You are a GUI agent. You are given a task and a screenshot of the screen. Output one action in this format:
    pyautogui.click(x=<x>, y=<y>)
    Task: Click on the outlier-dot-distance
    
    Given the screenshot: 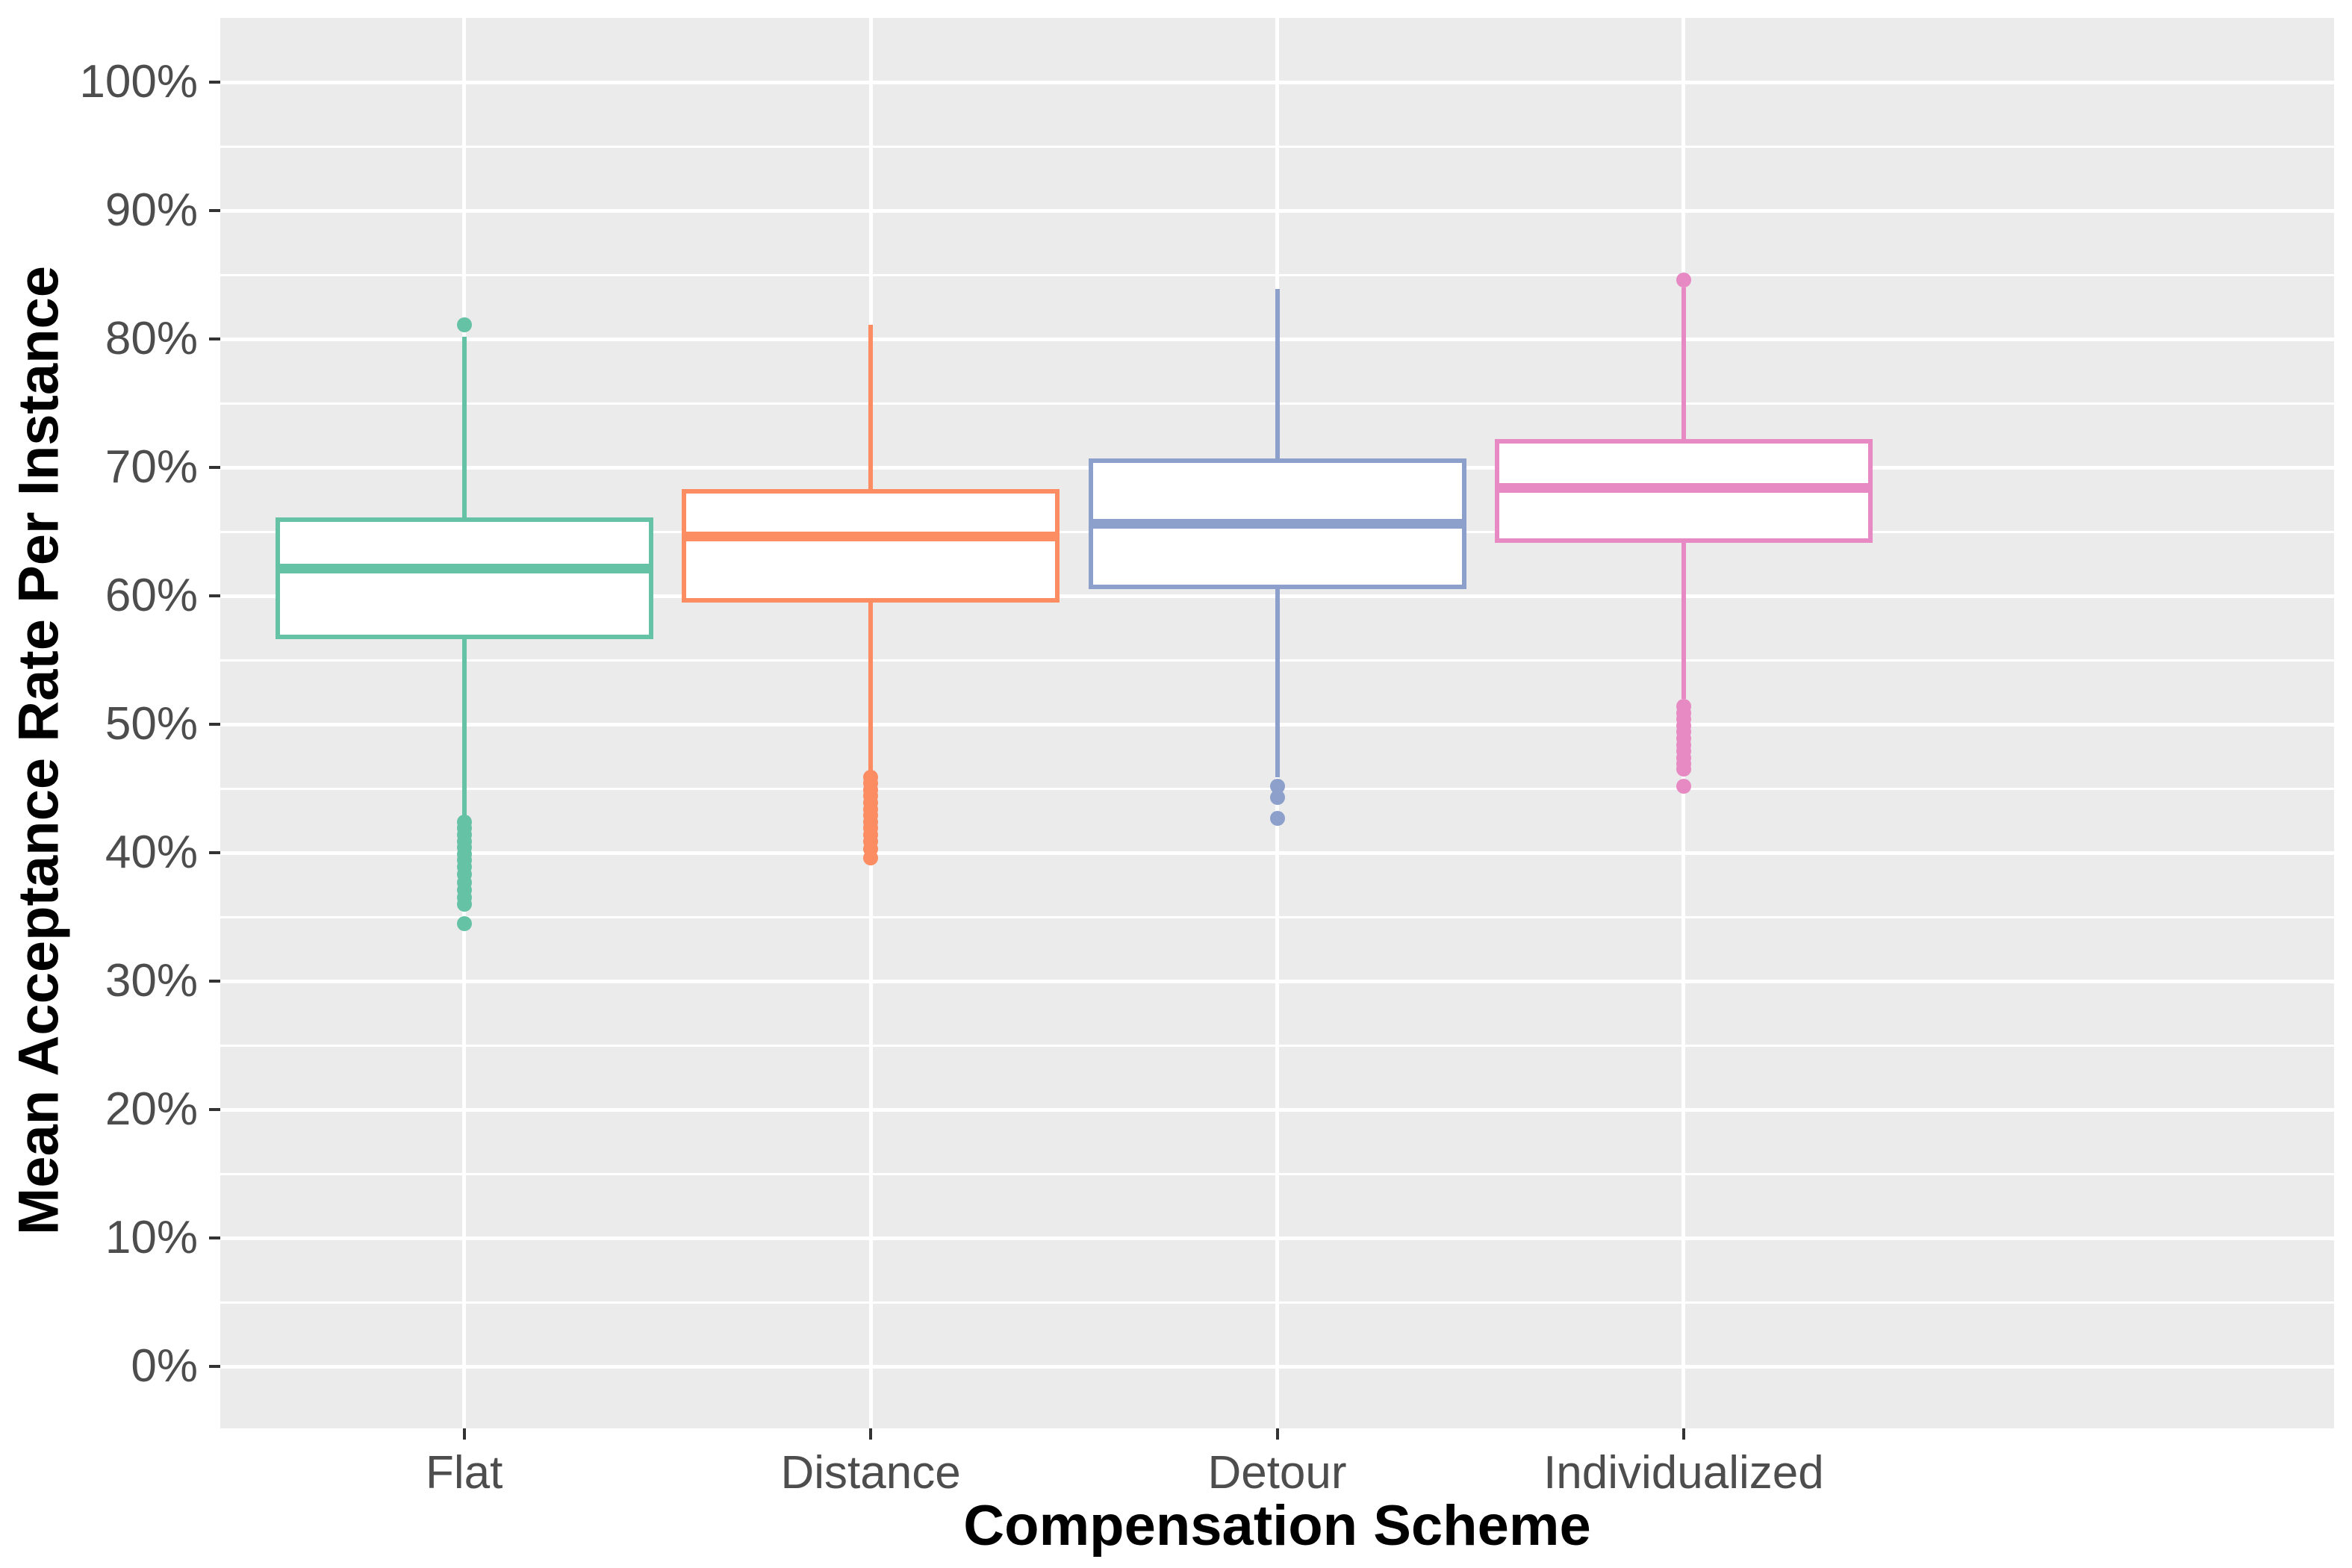 What is the action you would take?
    pyautogui.click(x=871, y=857)
    